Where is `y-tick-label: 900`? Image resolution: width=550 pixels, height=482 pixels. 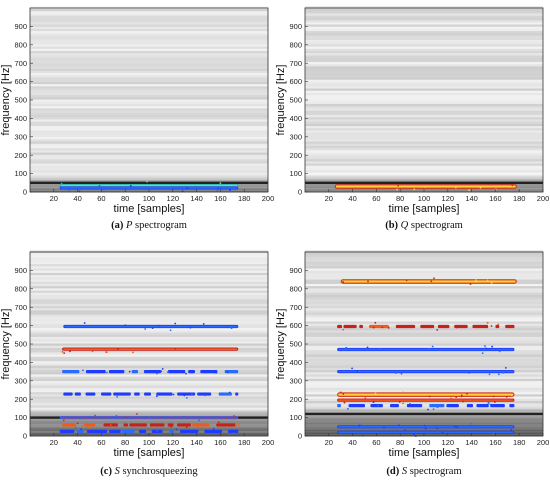 y-tick-label: 900 is located at coordinates (295, 270).